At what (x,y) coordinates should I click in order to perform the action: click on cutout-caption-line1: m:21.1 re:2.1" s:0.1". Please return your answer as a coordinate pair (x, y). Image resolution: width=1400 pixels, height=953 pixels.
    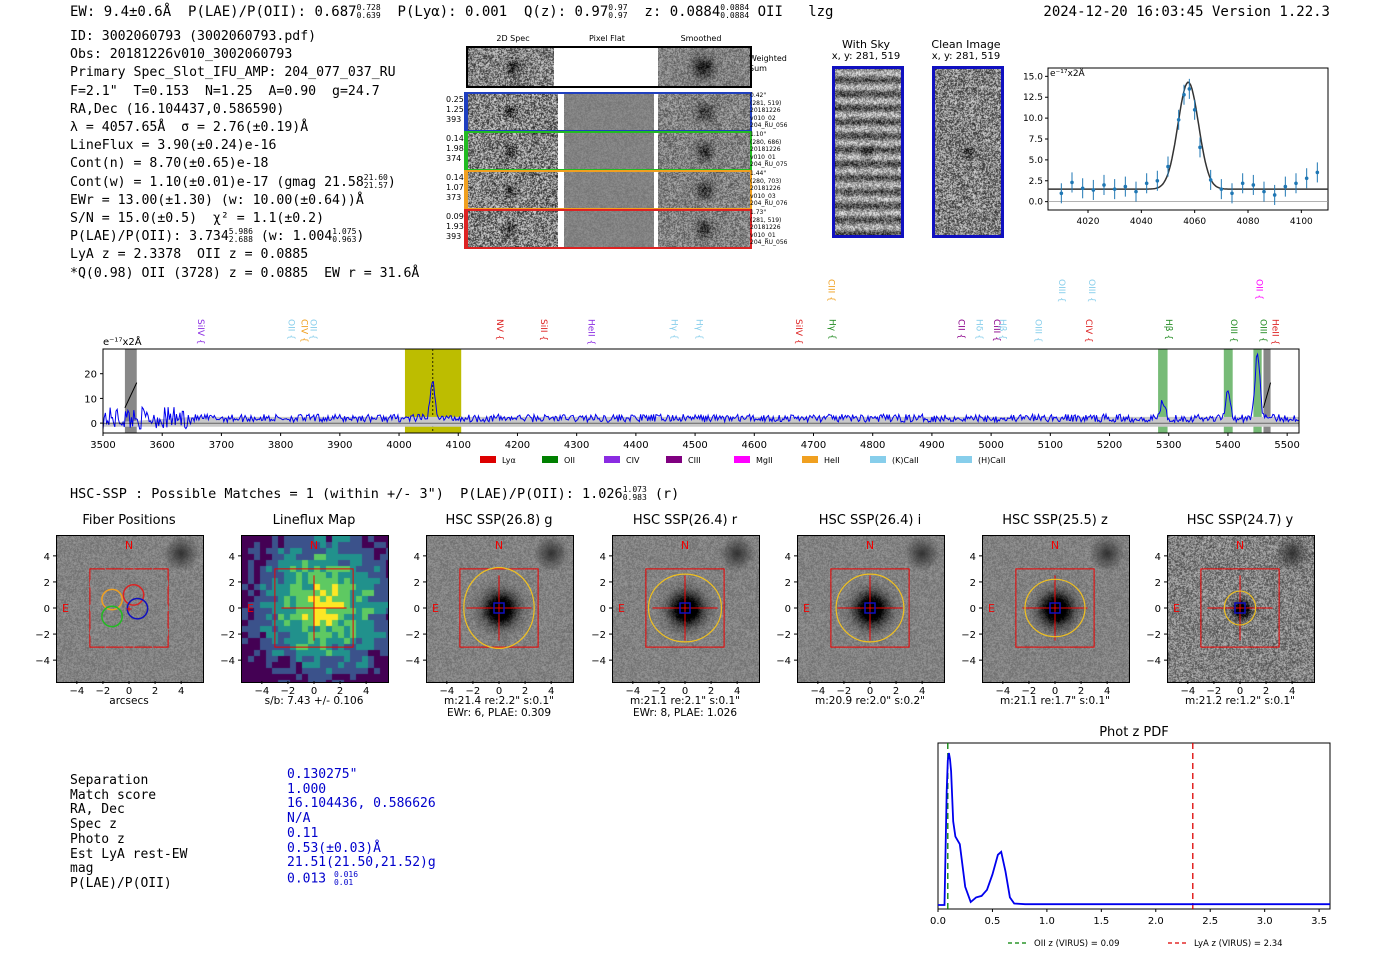
    Looking at the image, I should click on (685, 701).